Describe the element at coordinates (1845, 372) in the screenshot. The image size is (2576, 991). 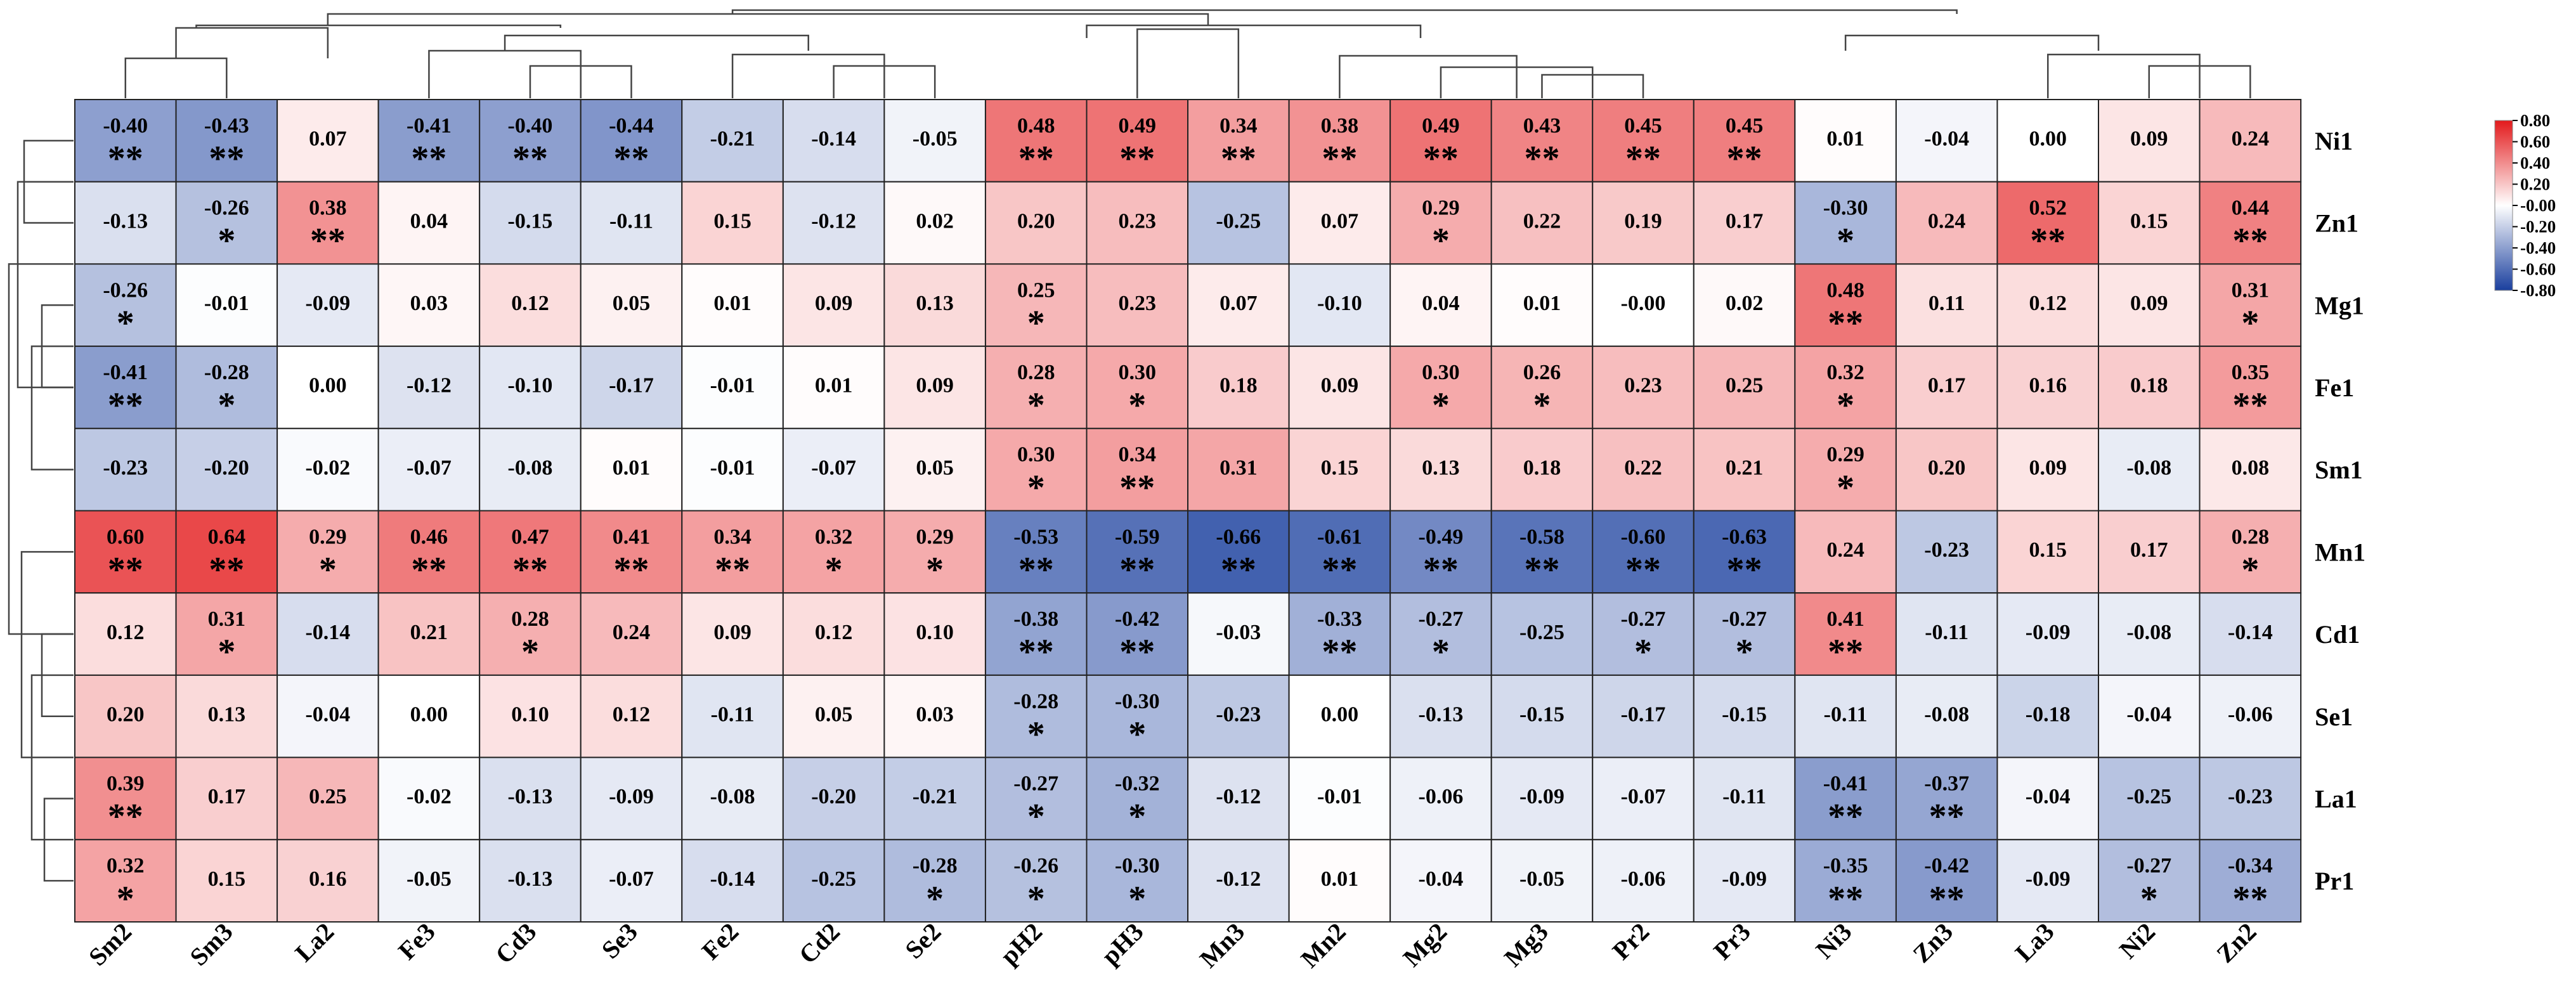
I see `cell-value-label: 0.32` at that location.